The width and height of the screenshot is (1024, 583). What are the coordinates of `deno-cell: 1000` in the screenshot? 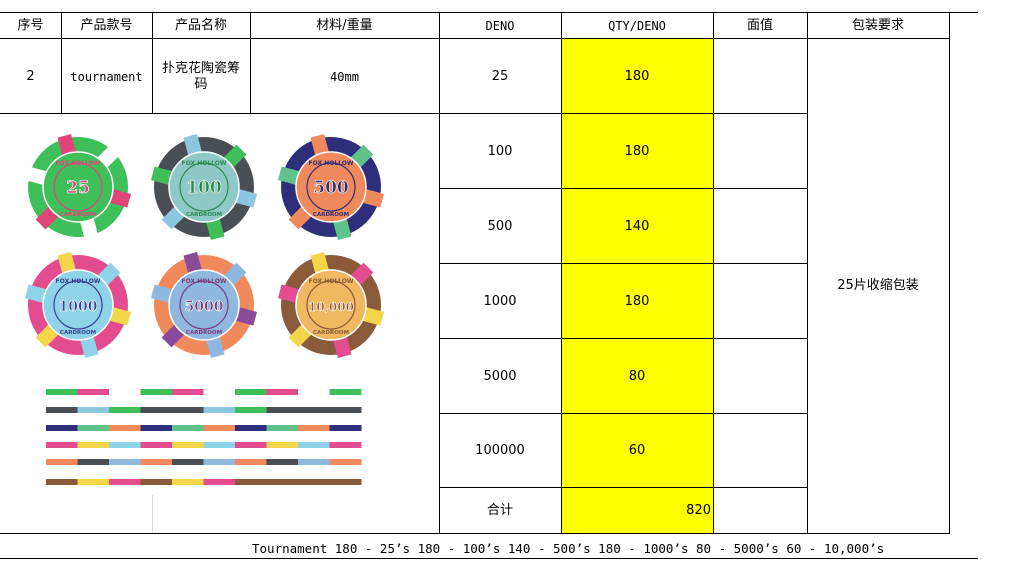 It's located at (500, 301).